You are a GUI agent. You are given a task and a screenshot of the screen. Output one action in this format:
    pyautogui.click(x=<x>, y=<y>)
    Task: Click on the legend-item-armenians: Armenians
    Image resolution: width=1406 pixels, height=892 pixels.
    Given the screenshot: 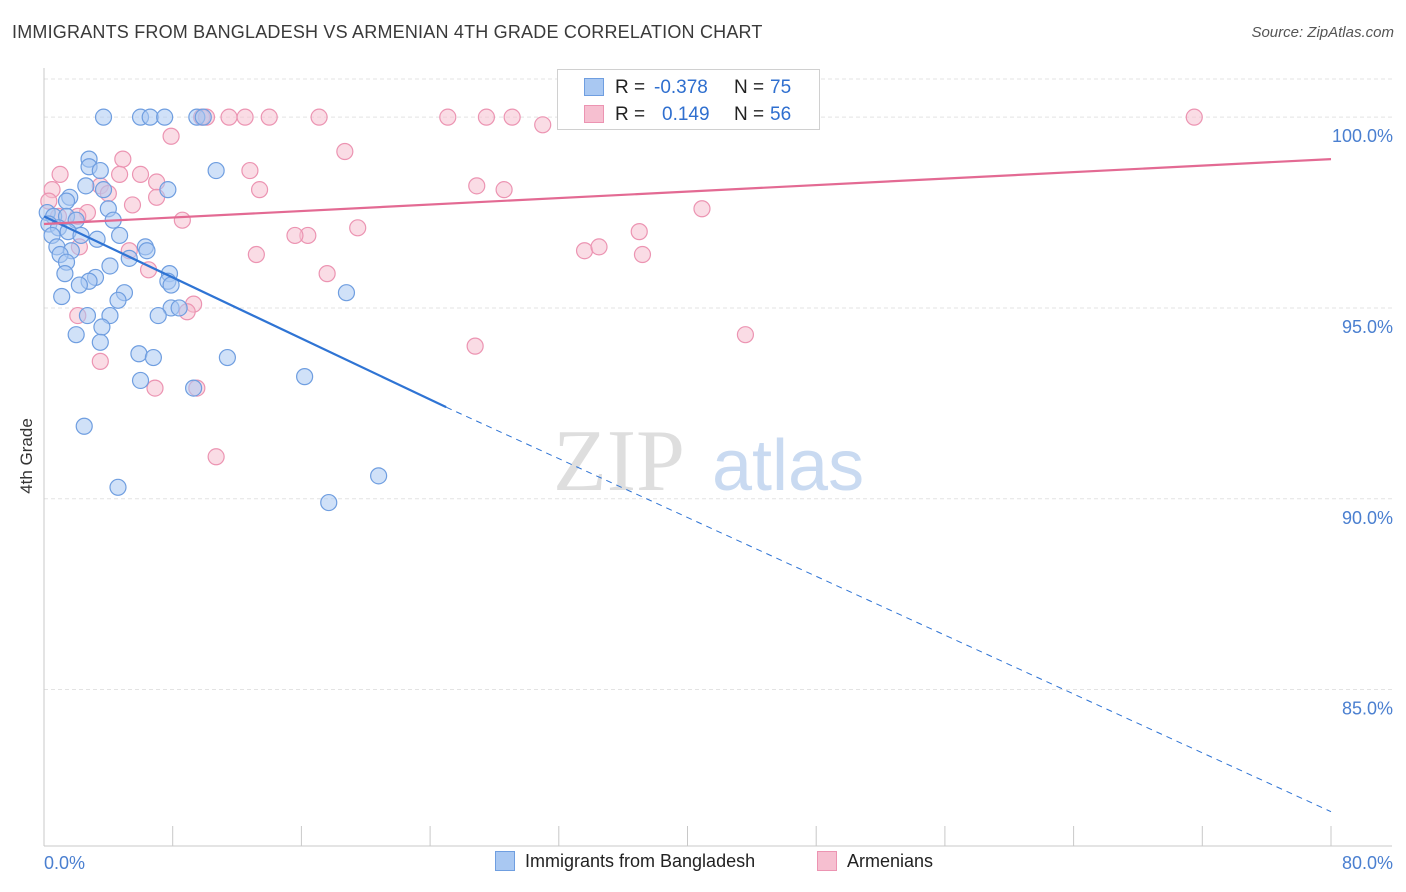 What is the action you would take?
    pyautogui.click(x=875, y=861)
    